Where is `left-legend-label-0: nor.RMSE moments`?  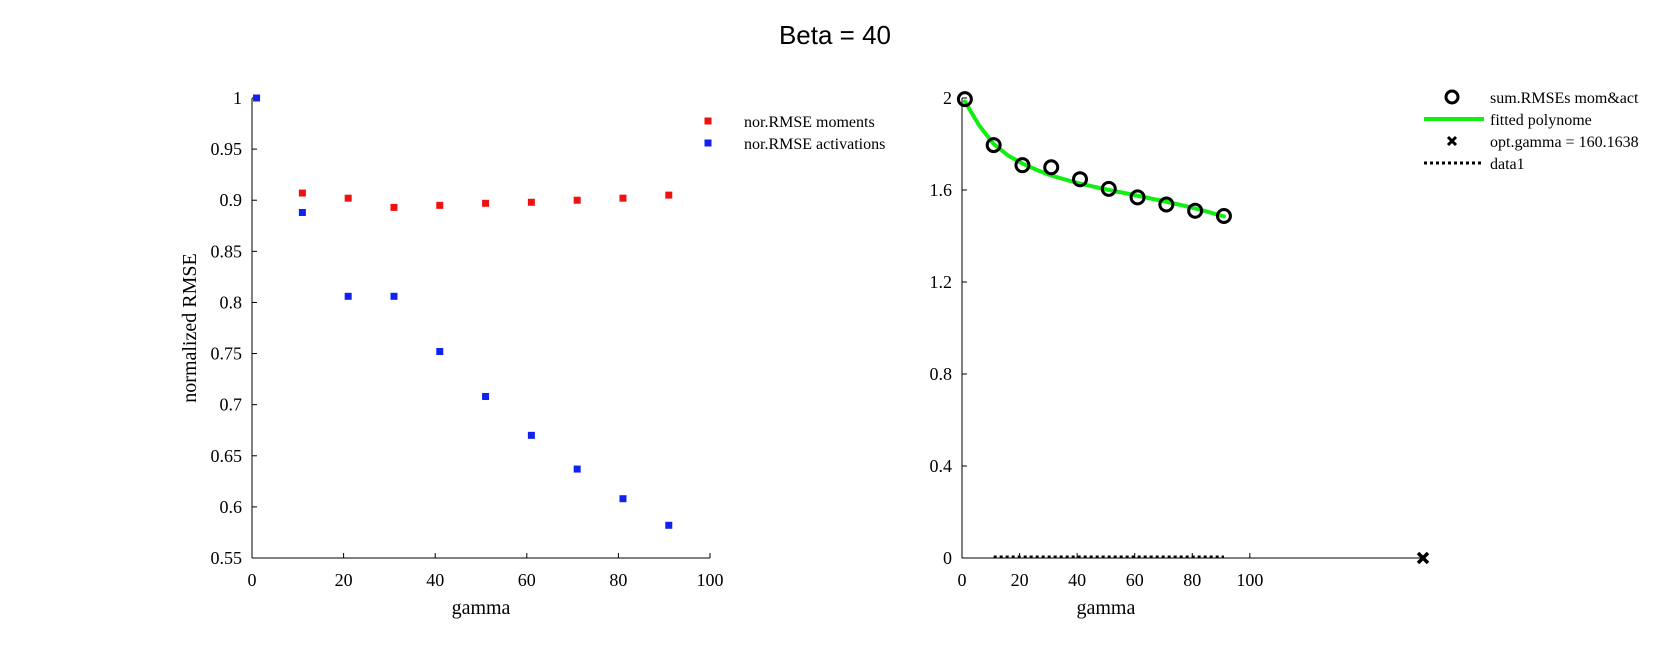 left-legend-label-0: nor.RMSE moments is located at coordinates (809, 122).